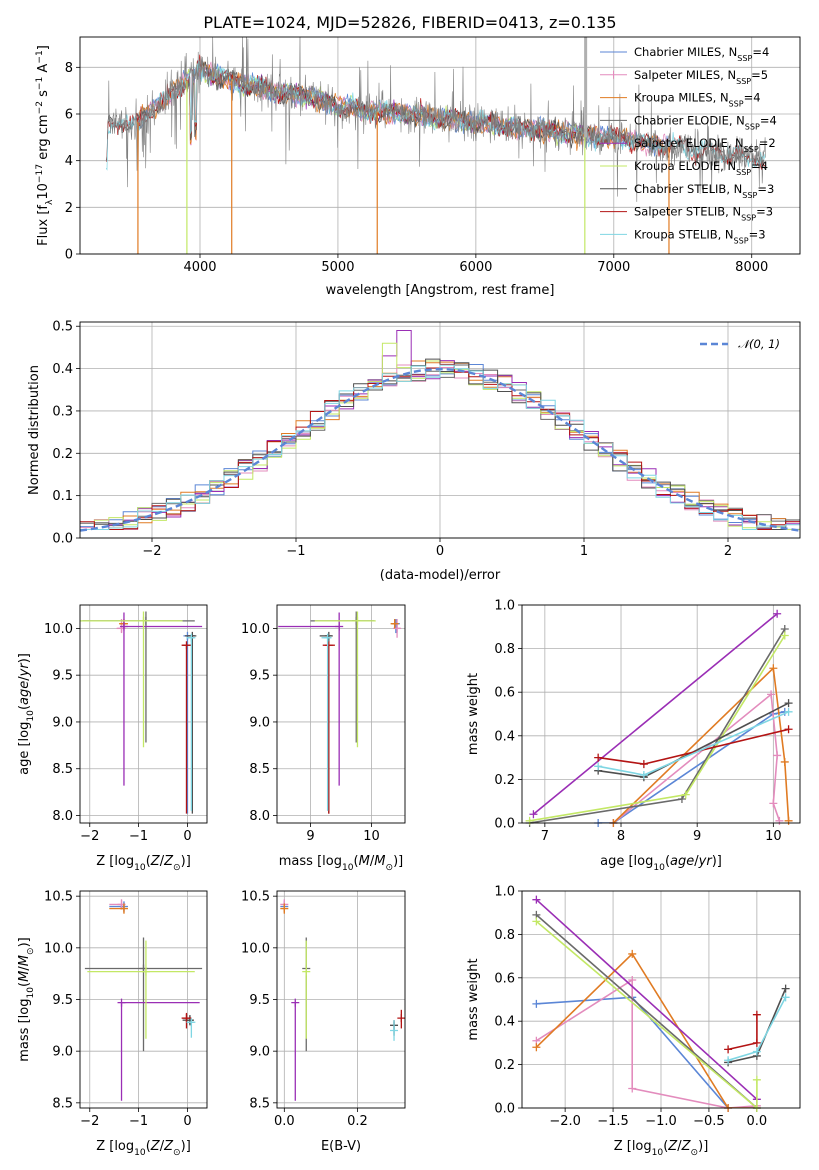 The image size is (819, 1170). Describe the element at coordinates (341, 714) in the screenshot. I see `age_vs_mass-frame` at that location.